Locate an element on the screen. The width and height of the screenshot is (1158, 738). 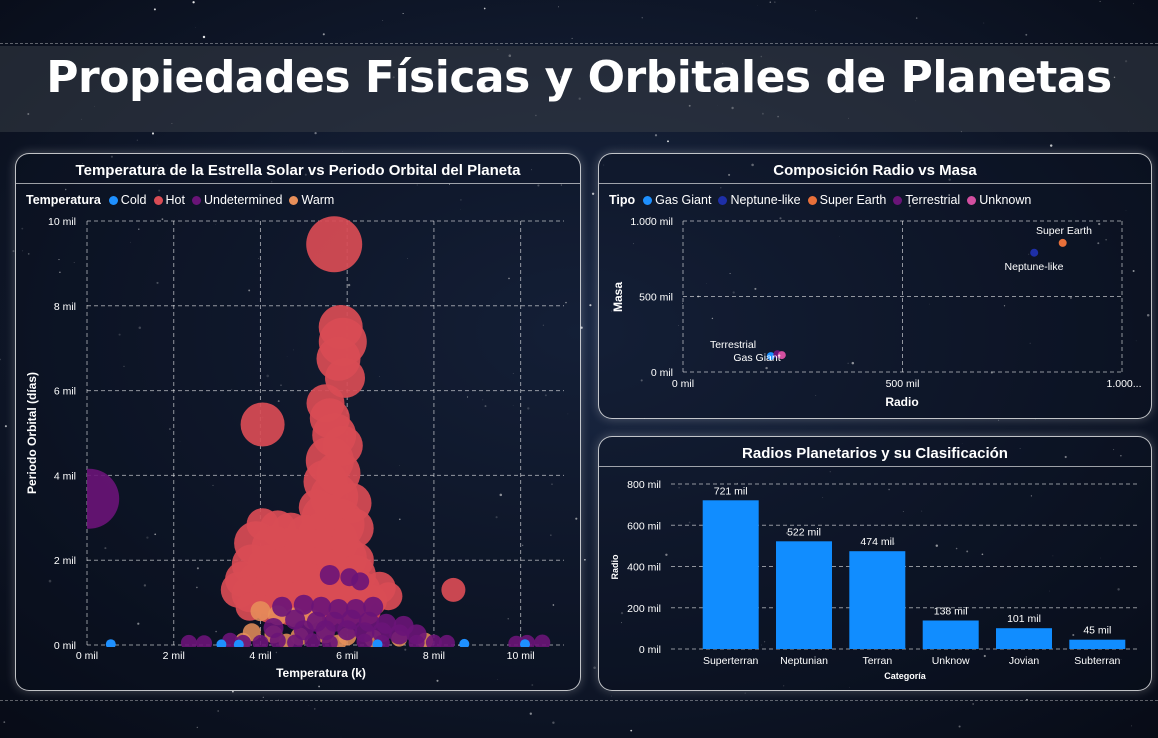
bar-panel-separator is located at coordinates (875, 466).